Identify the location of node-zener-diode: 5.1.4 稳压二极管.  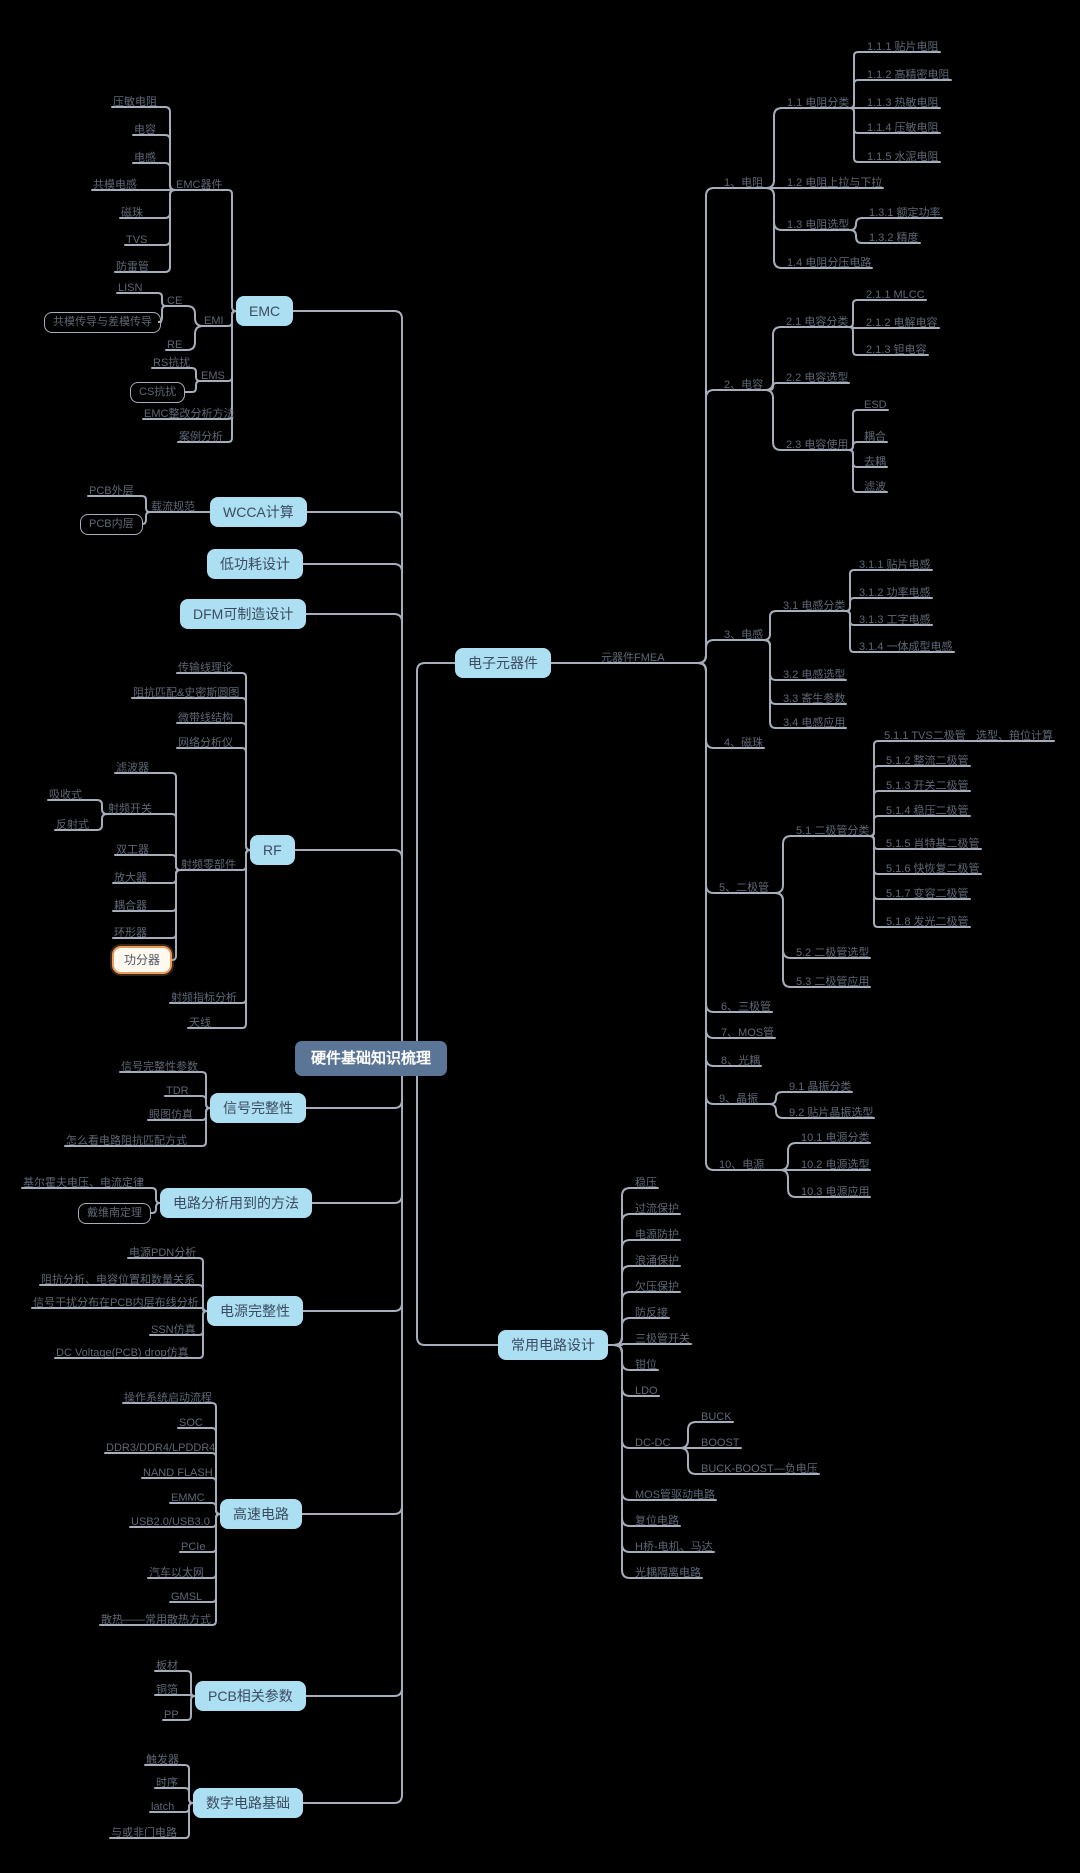
(927, 811).